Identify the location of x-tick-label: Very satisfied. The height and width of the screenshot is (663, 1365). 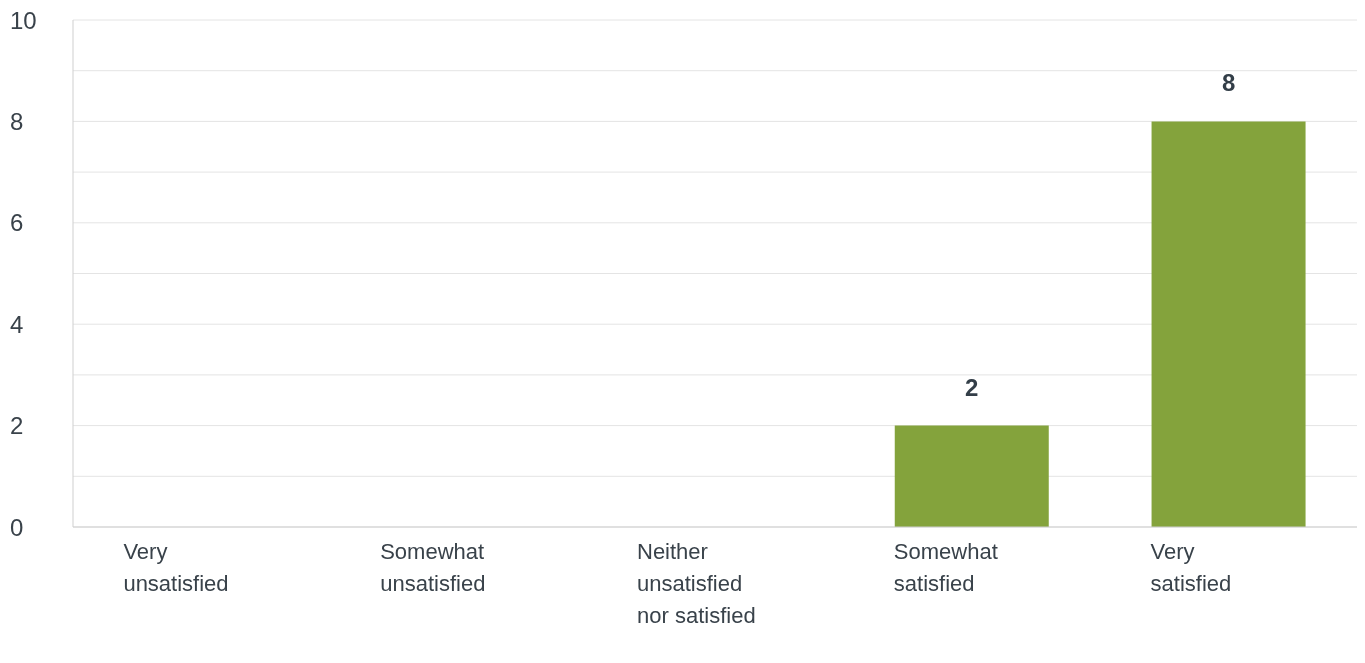
(1191, 567).